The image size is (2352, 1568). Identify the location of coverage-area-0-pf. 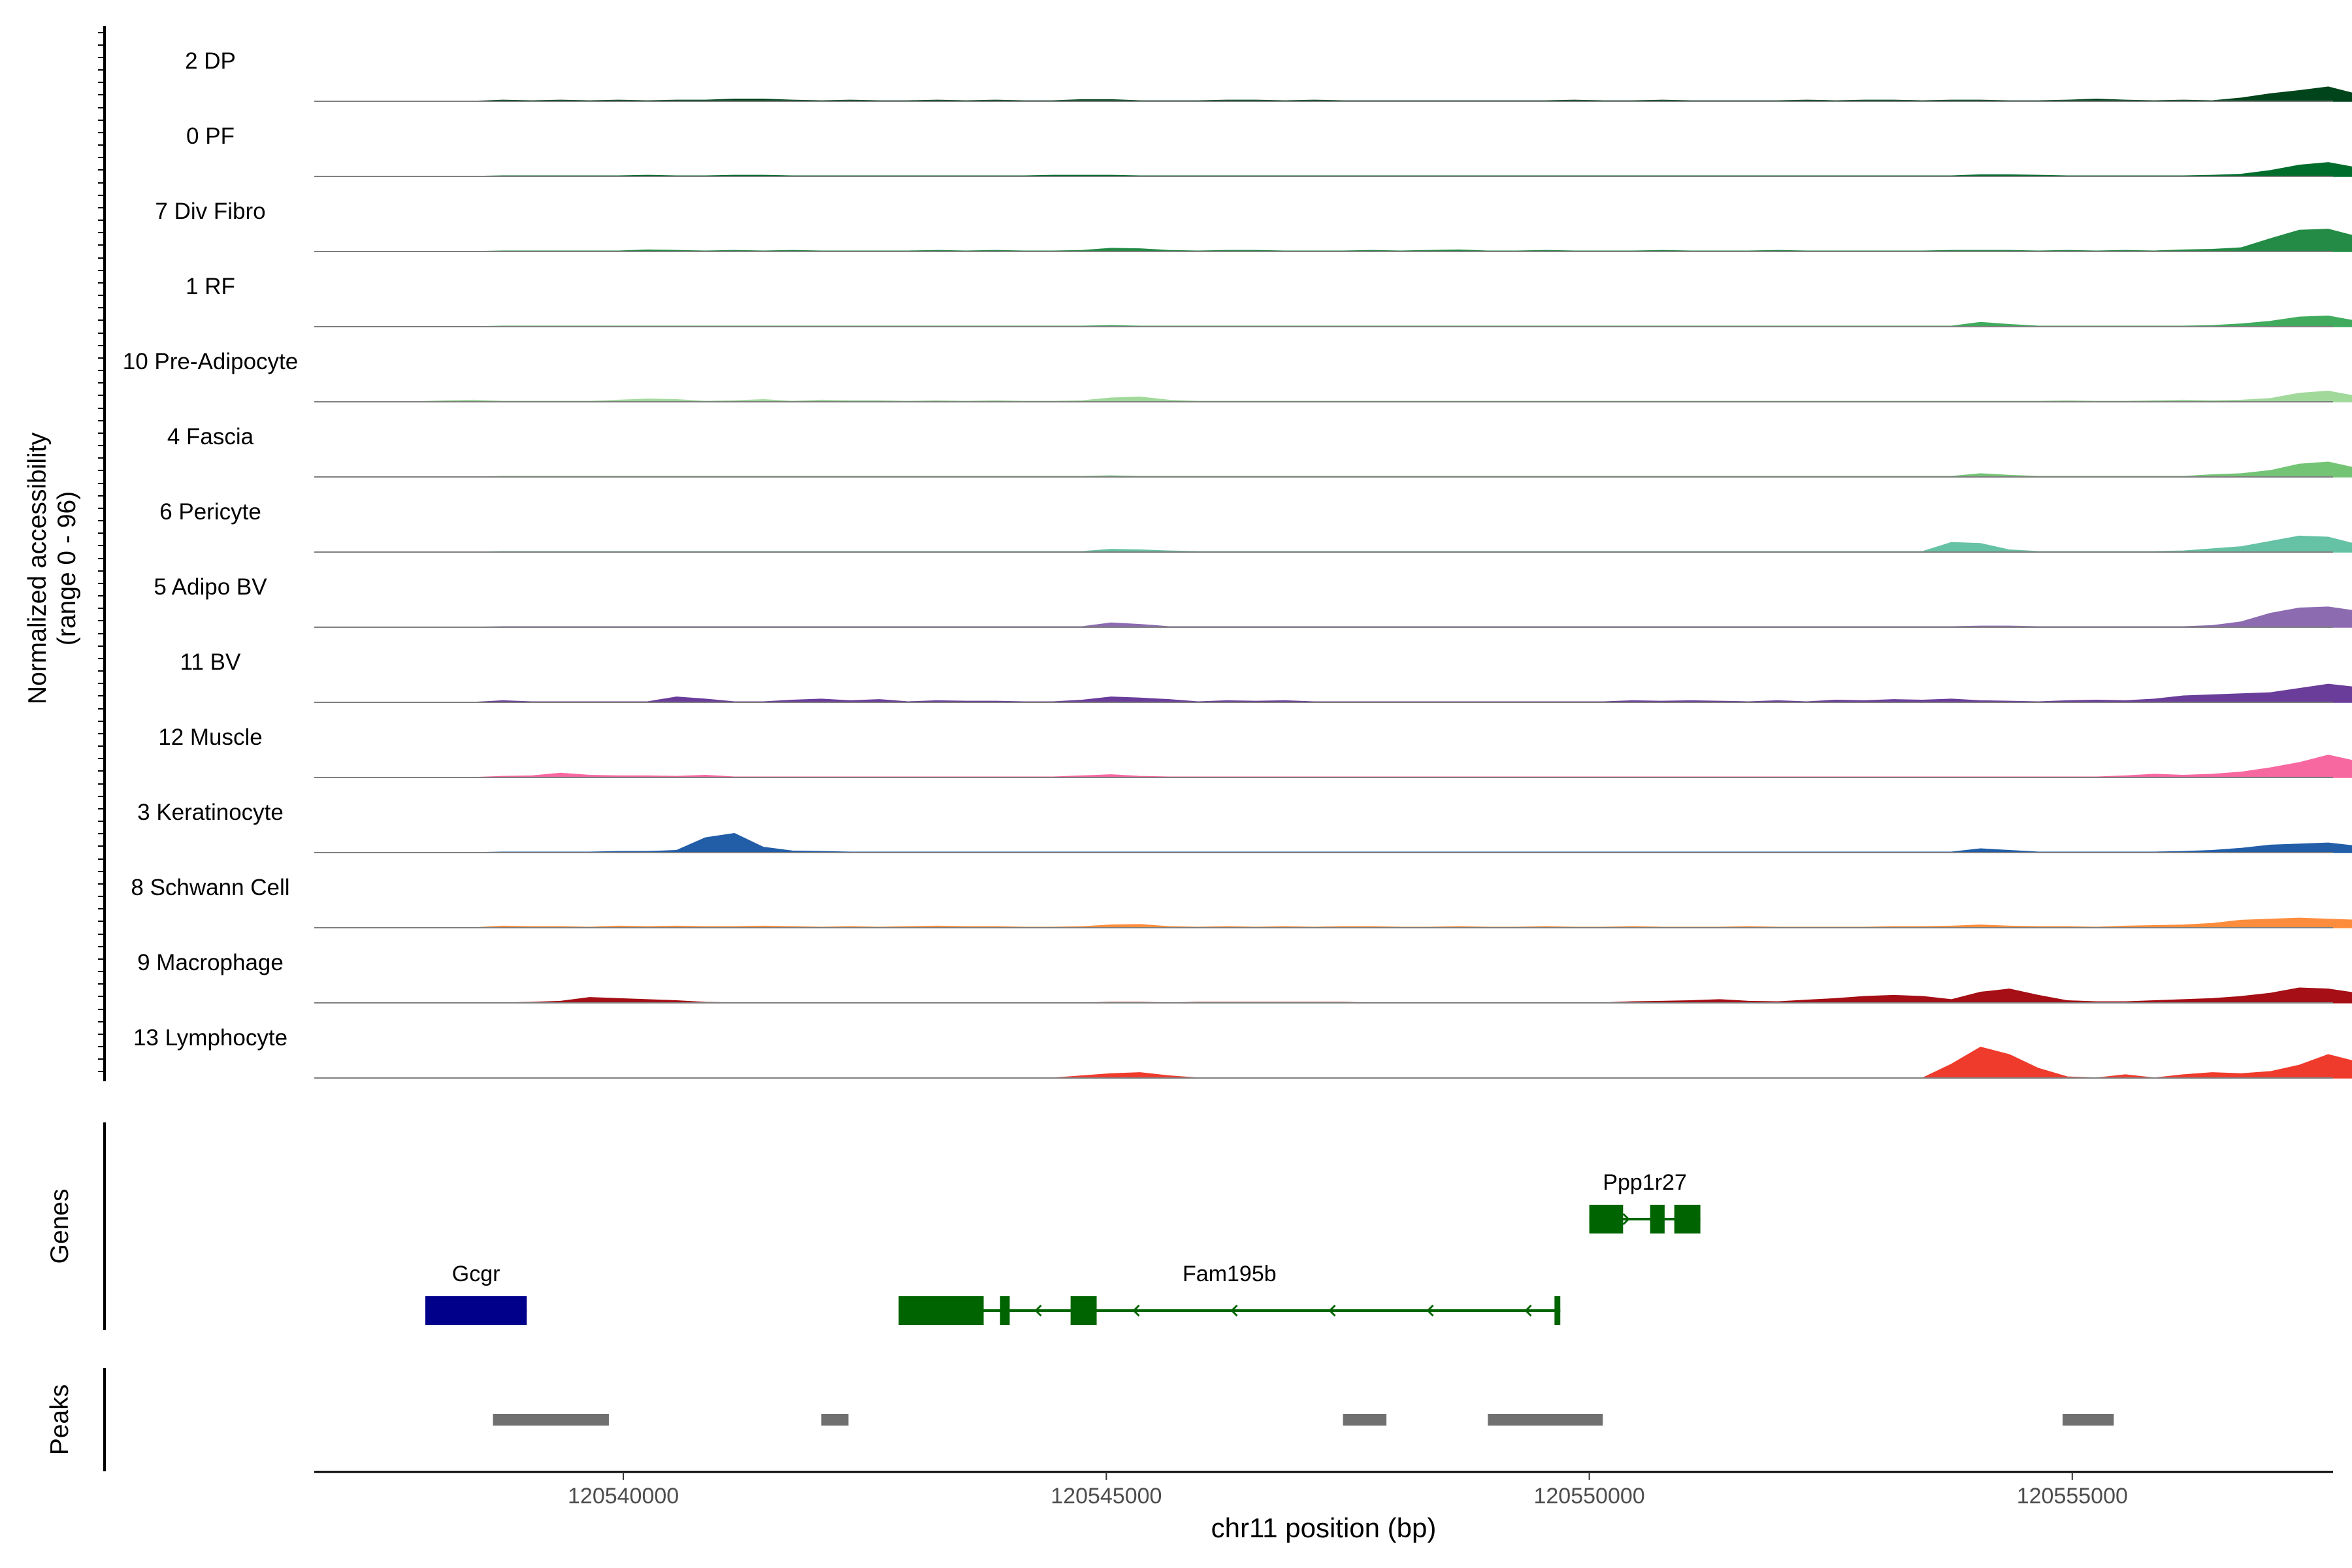
(1333, 169).